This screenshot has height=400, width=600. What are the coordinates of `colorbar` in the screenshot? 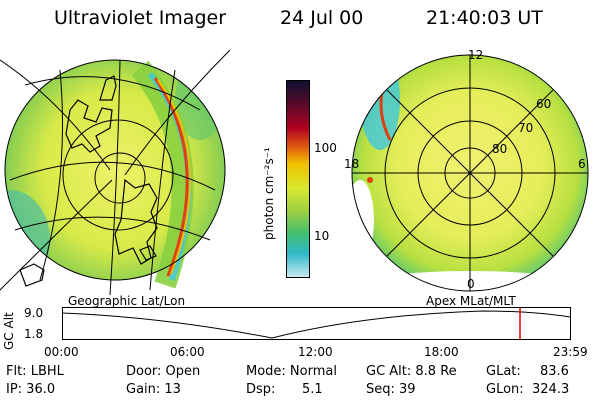 It's located at (298, 179).